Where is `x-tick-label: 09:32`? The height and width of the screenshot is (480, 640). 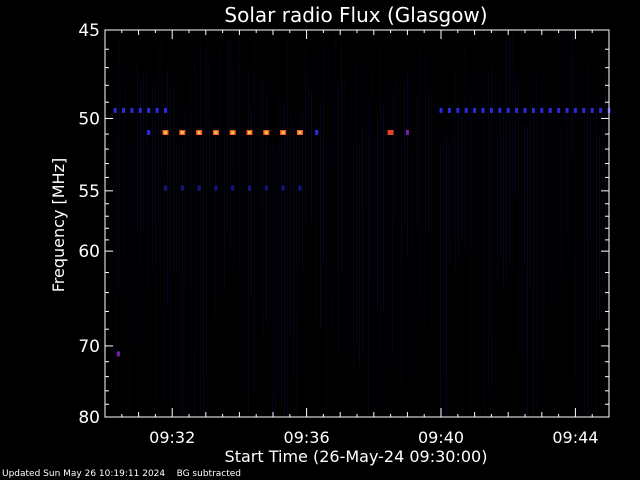 x-tick-label: 09:32 is located at coordinates (172, 437).